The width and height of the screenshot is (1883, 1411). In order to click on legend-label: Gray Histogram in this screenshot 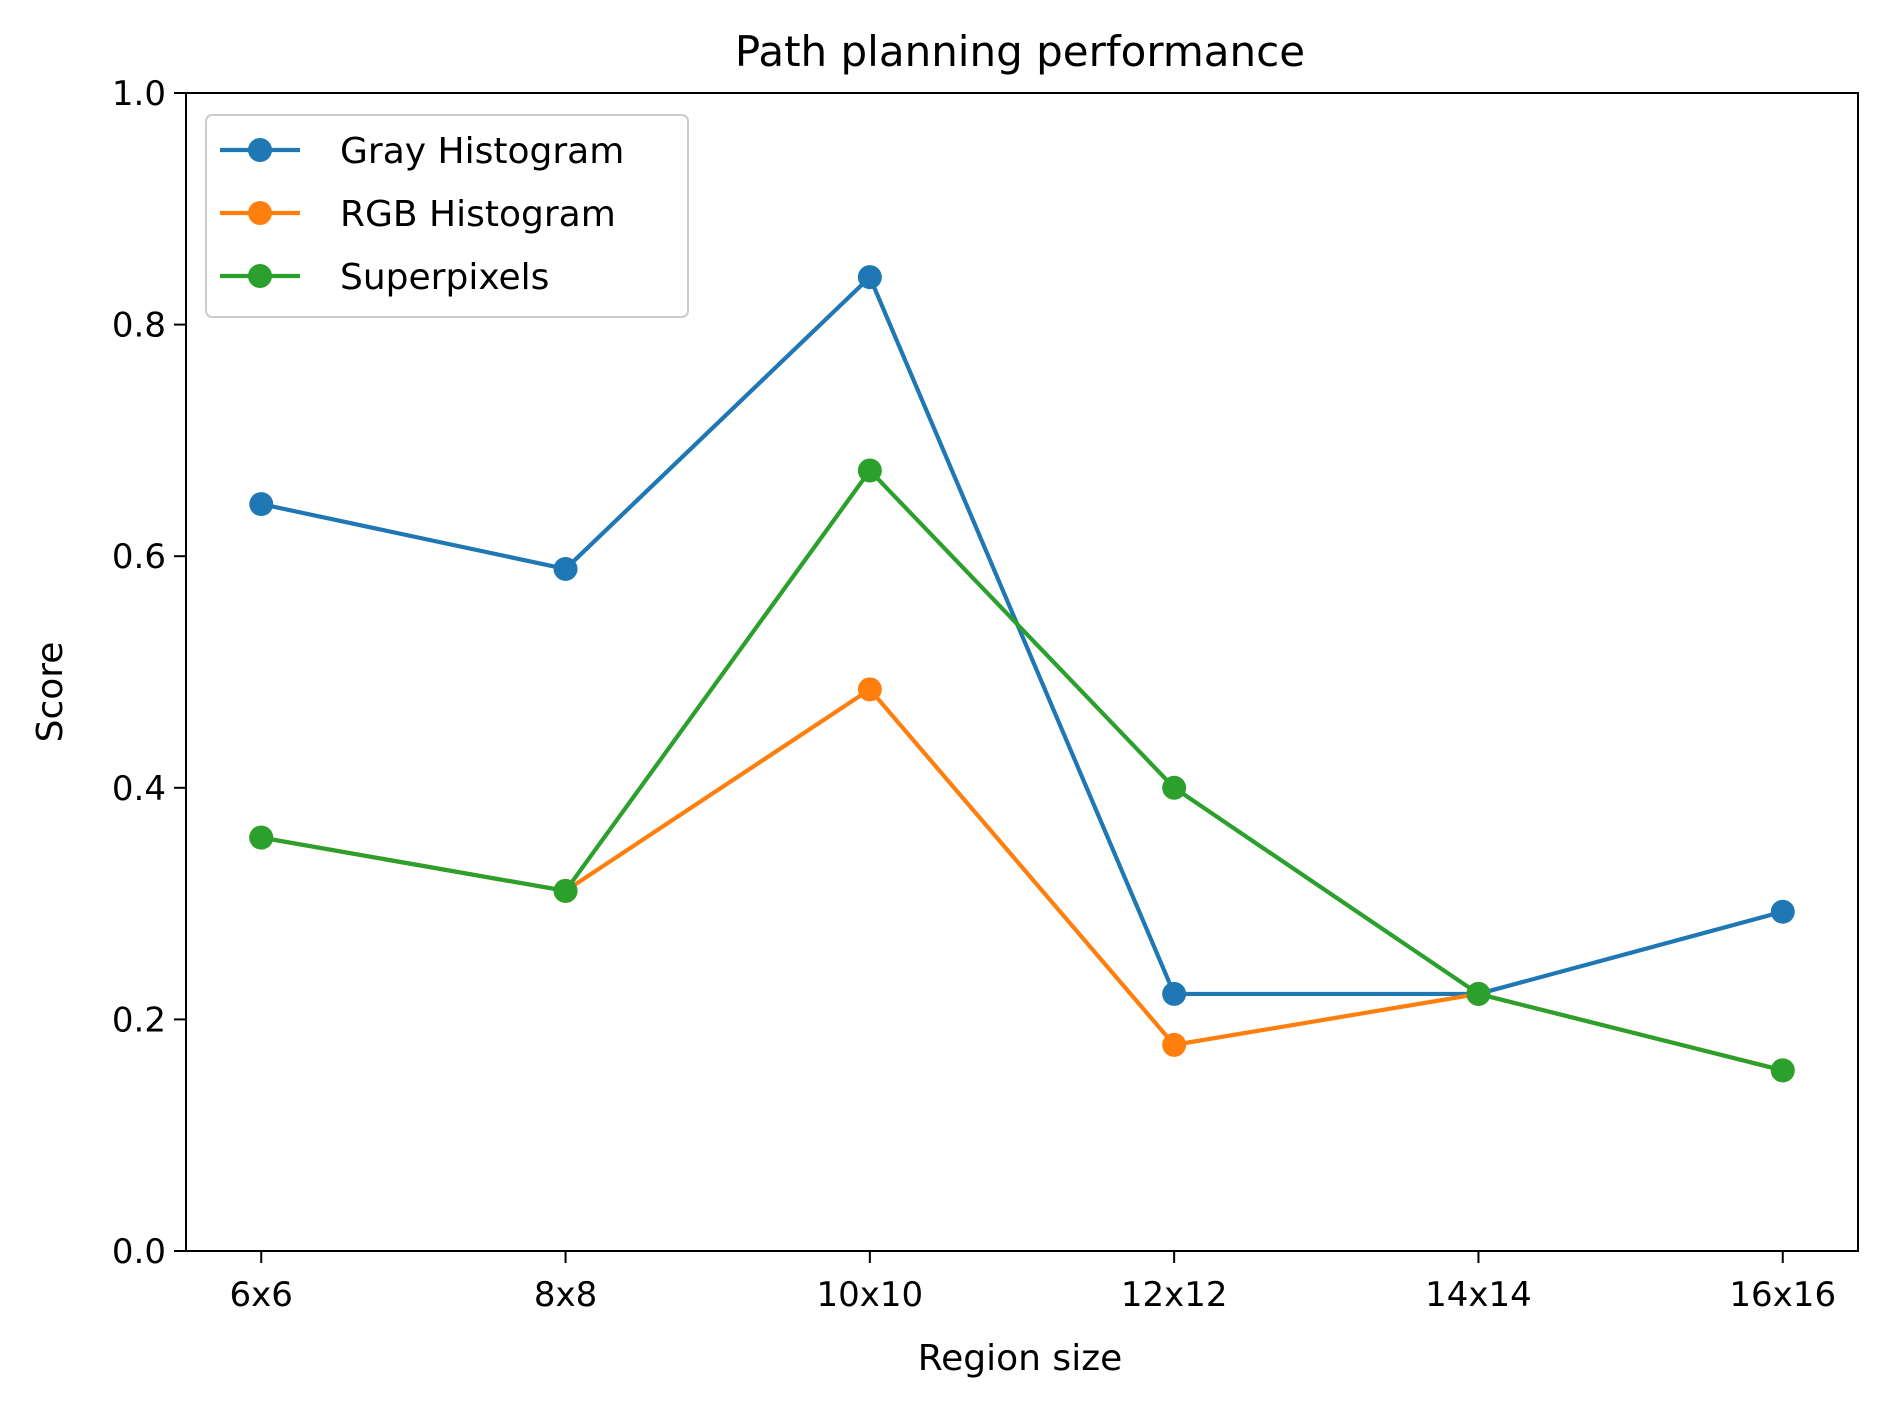, I will do `click(482, 151)`.